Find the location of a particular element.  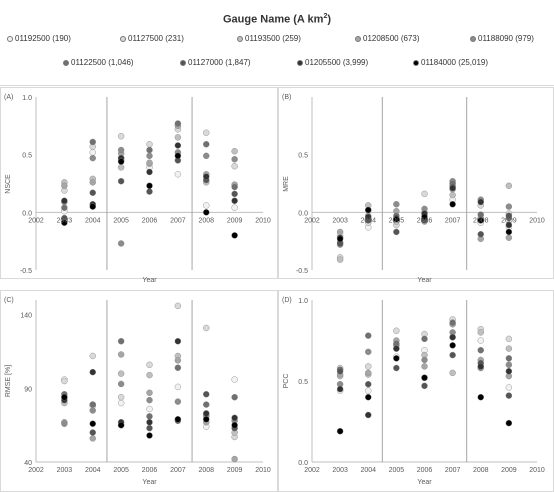

legend-item: 01193500 (259) is located at coordinates (269, 38).